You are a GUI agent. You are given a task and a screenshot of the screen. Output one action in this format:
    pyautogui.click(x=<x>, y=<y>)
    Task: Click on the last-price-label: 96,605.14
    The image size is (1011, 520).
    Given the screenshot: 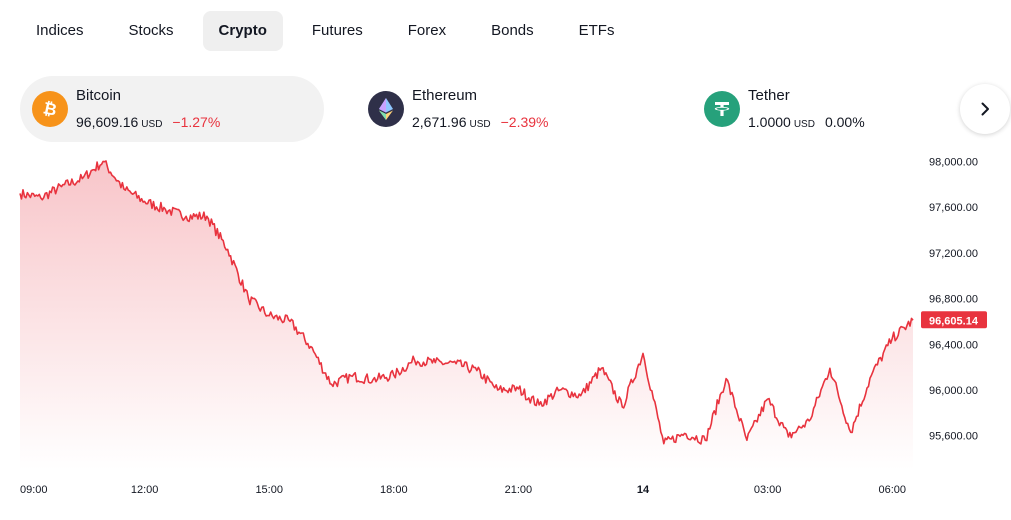 What is the action you would take?
    pyautogui.click(x=954, y=321)
    